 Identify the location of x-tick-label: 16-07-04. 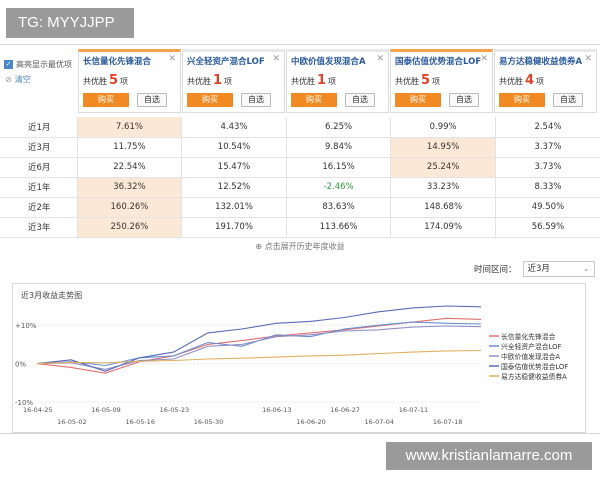
(380, 422).